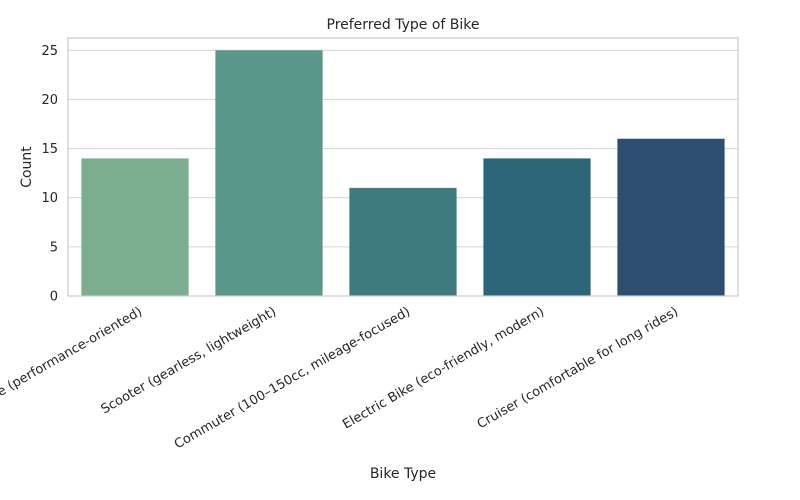  Describe the element at coordinates (49, 174) in the screenshot. I see `y-tick-labels: 0 5 10 15 20 25` at that location.